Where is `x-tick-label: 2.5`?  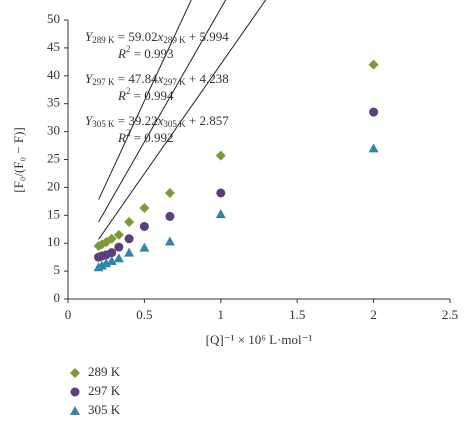 x-tick-label: 2.5 is located at coordinates (450, 314).